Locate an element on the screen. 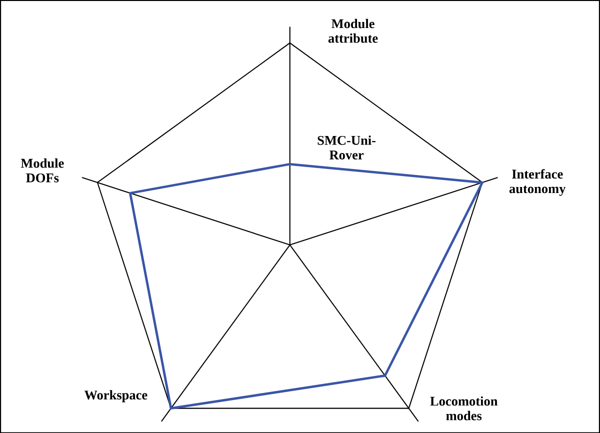  series-label: SMC-Uni-Rover is located at coordinates (347, 147).